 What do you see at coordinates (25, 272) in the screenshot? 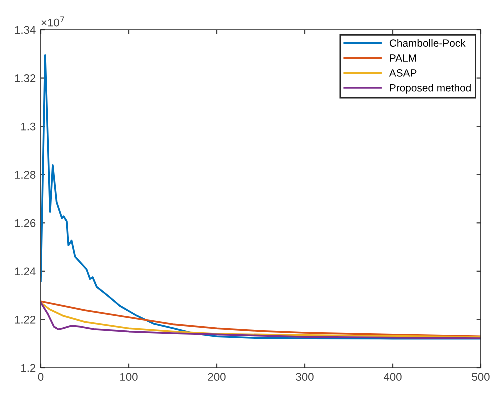
I see `y-tick-label: 1.24` at bounding box center [25, 272].